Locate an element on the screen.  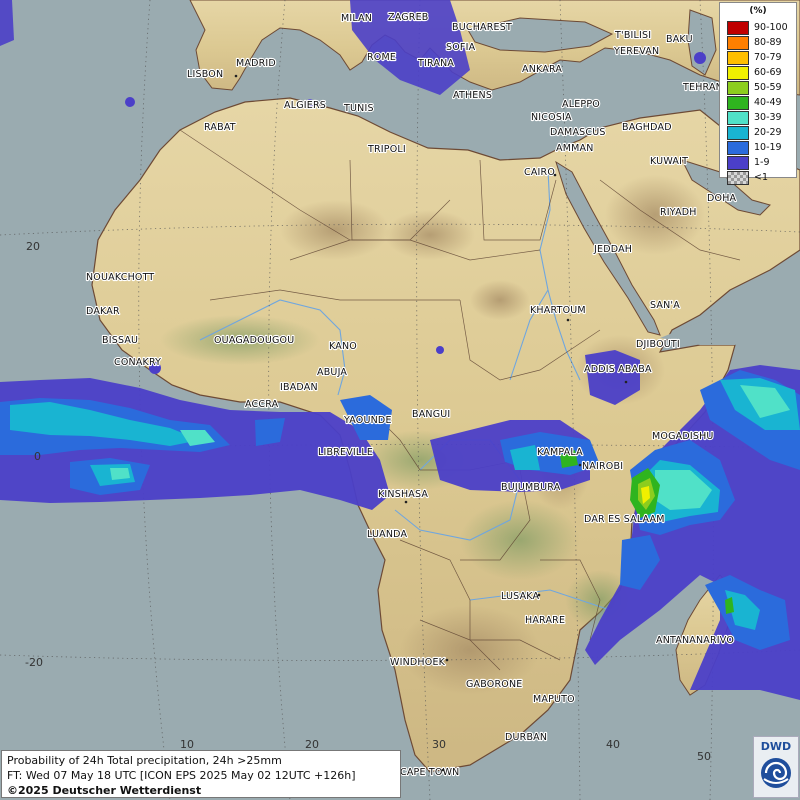
grid-label-lat-0: 0 is located at coordinates (37, 456).